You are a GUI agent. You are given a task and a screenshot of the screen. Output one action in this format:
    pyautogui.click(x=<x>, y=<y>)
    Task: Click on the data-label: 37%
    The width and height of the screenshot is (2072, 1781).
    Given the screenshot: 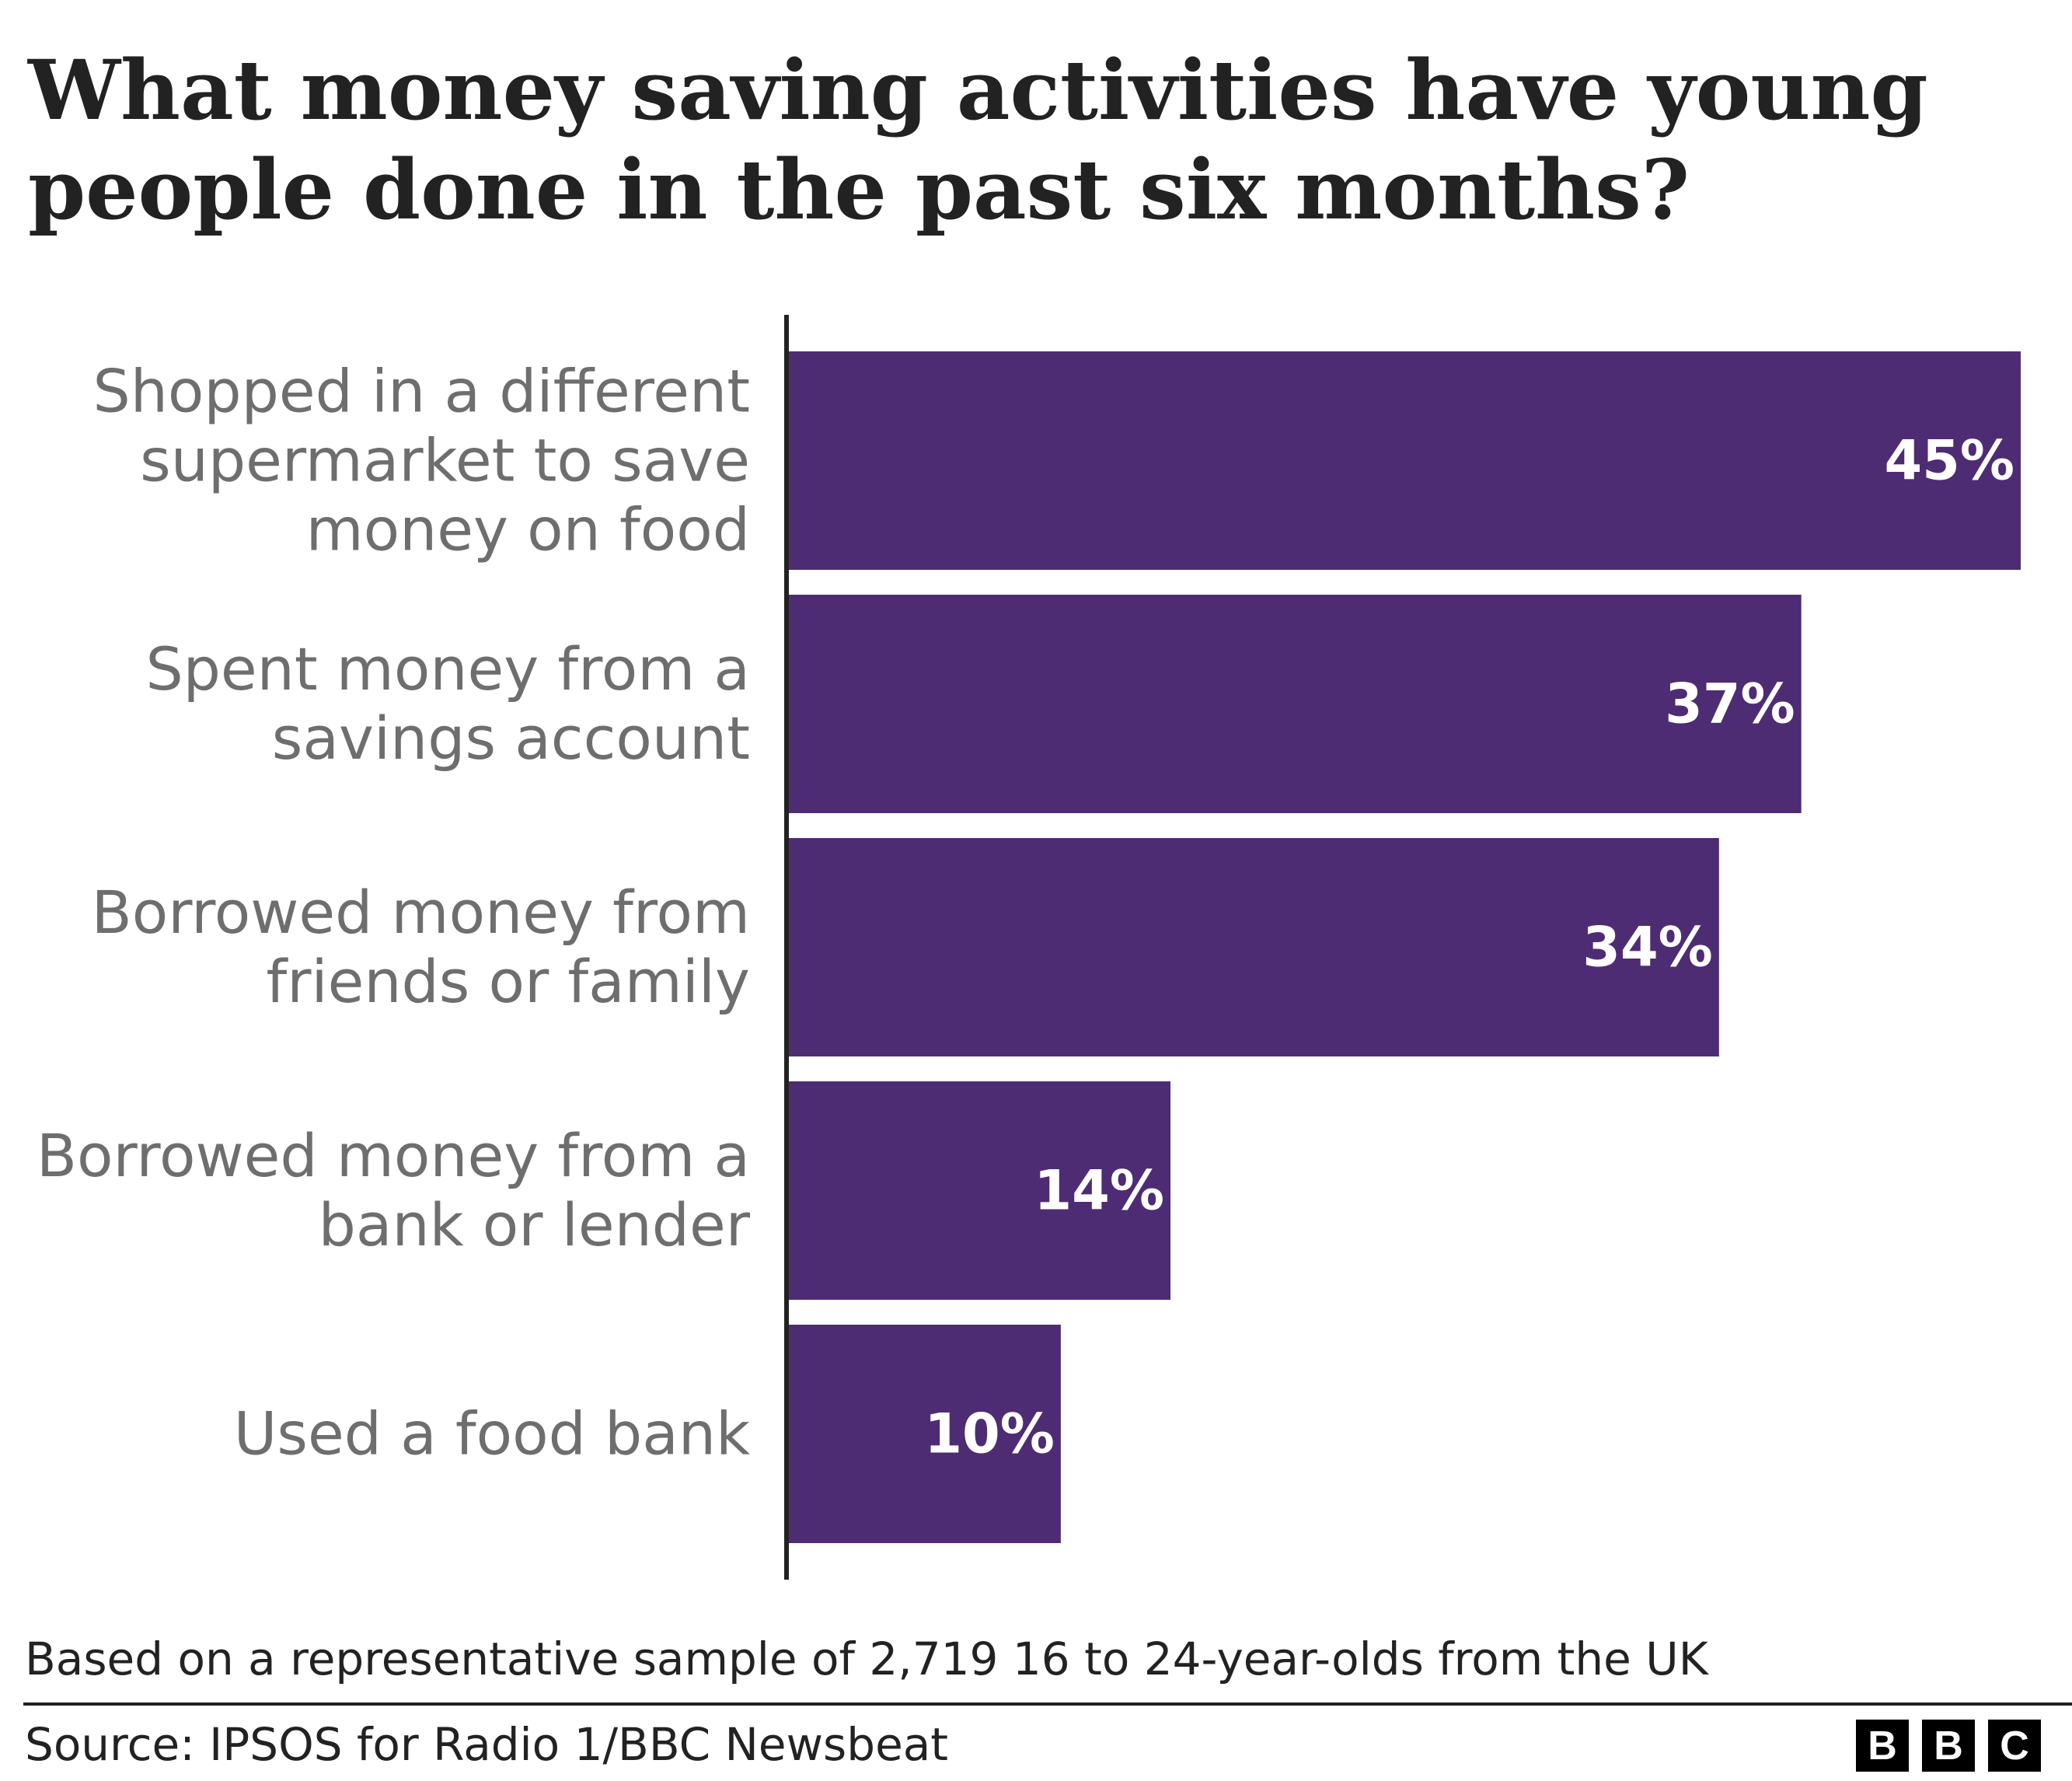 What is the action you would take?
    pyautogui.click(x=1730, y=704)
    